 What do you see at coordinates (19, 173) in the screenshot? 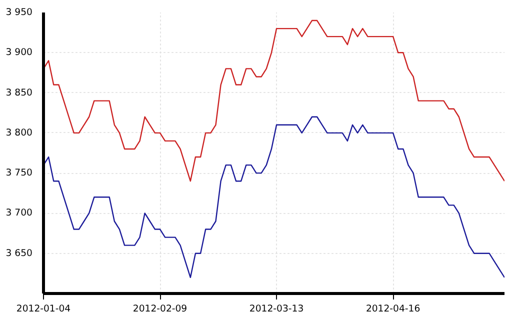
I see `y-tick-label: 3 750` at bounding box center [19, 173].